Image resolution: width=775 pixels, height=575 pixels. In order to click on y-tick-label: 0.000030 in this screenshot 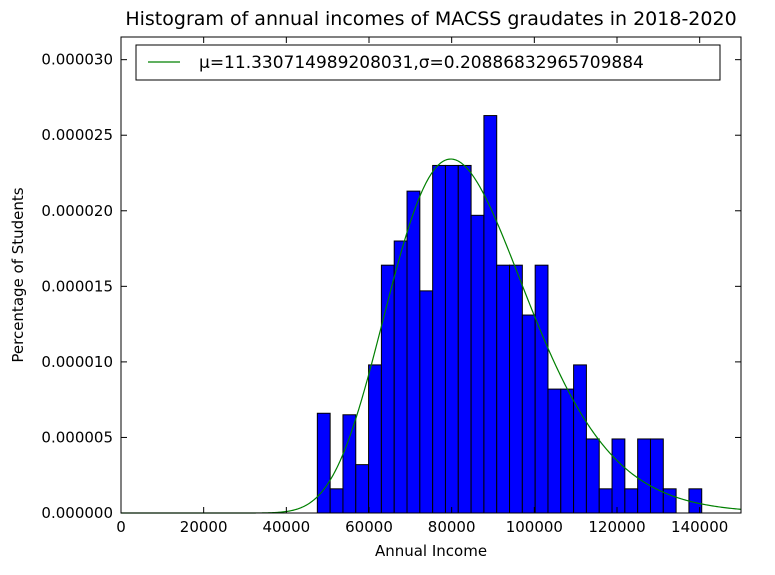, I will do `click(77, 60)`.